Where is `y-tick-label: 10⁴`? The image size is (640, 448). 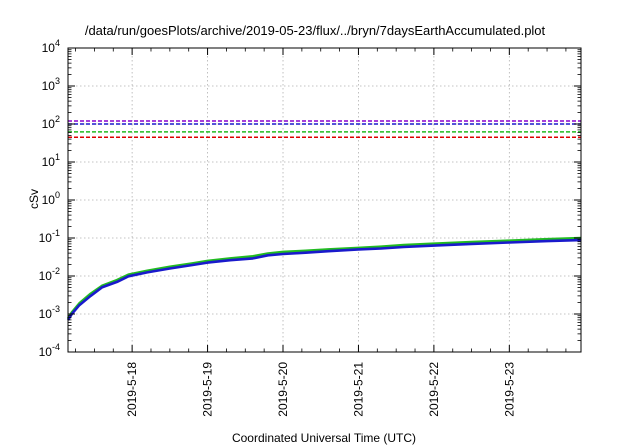 y-tick-label: 10⁴ is located at coordinates (51, 46).